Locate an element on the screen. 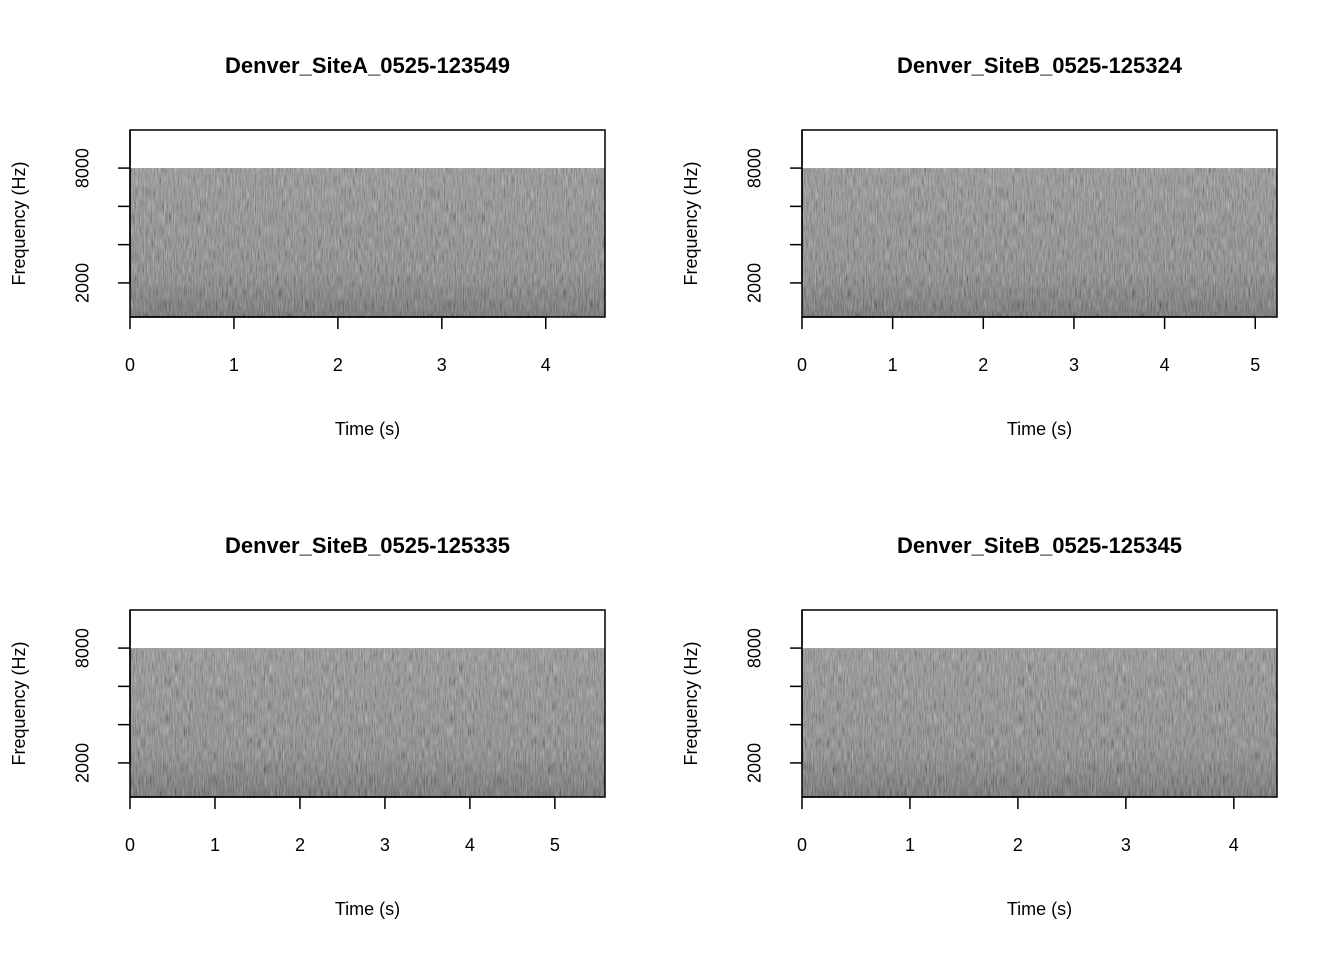 Image resolution: width=1344 pixels, height=960 pixels. panel-title: Denver_SiteB_0525-125324 is located at coordinates (1040, 65).